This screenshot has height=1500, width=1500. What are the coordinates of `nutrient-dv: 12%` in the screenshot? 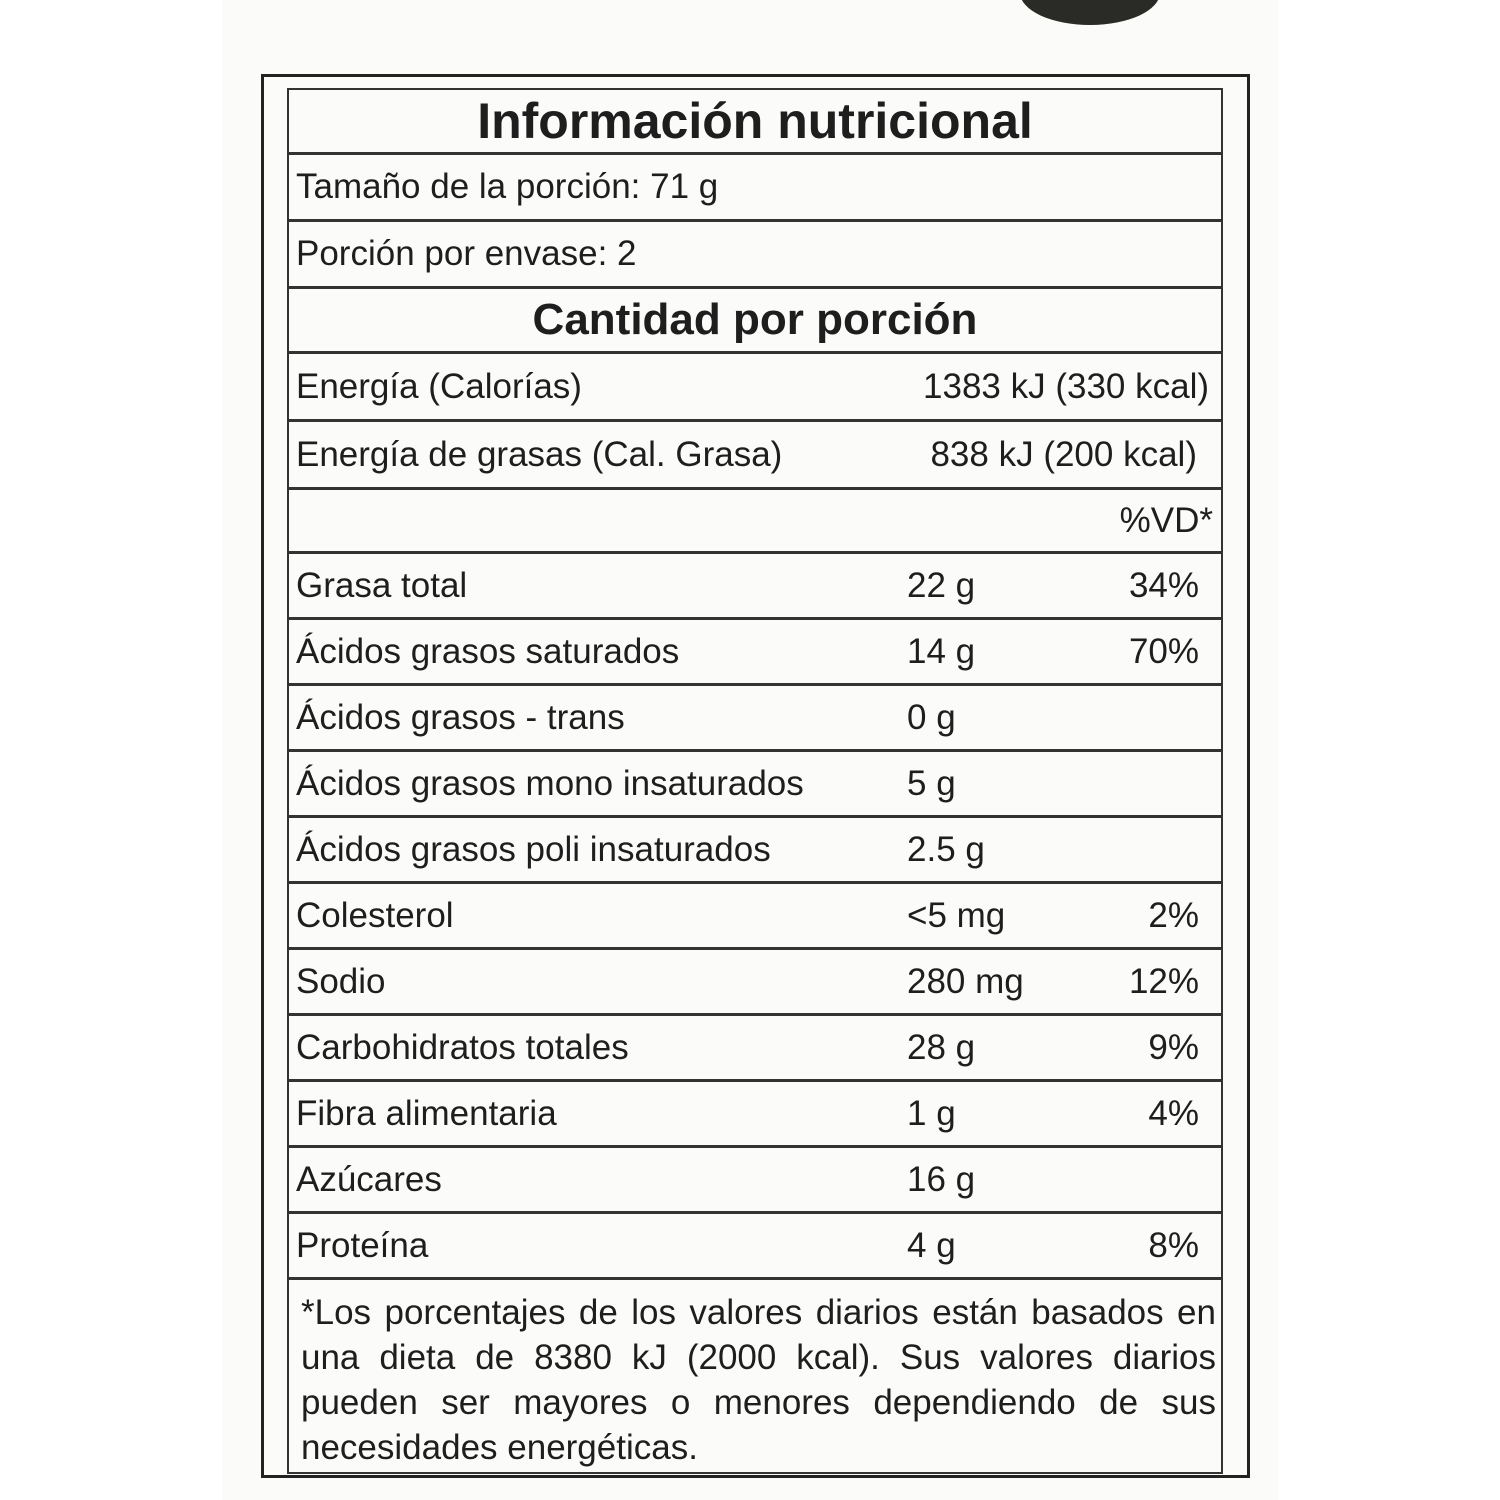 It's located at (1163, 981).